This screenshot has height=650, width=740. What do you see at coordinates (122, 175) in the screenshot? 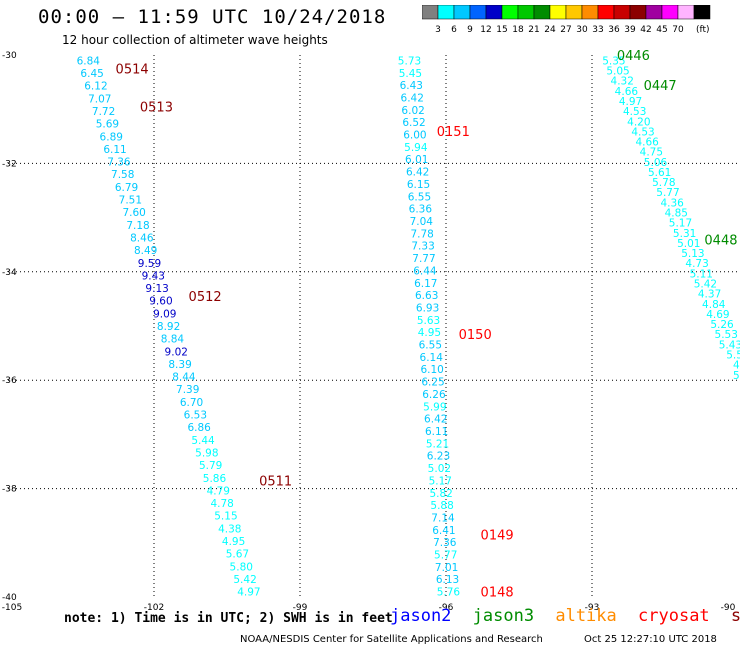
I see `wave-height-value: 7.58` at bounding box center [122, 175].